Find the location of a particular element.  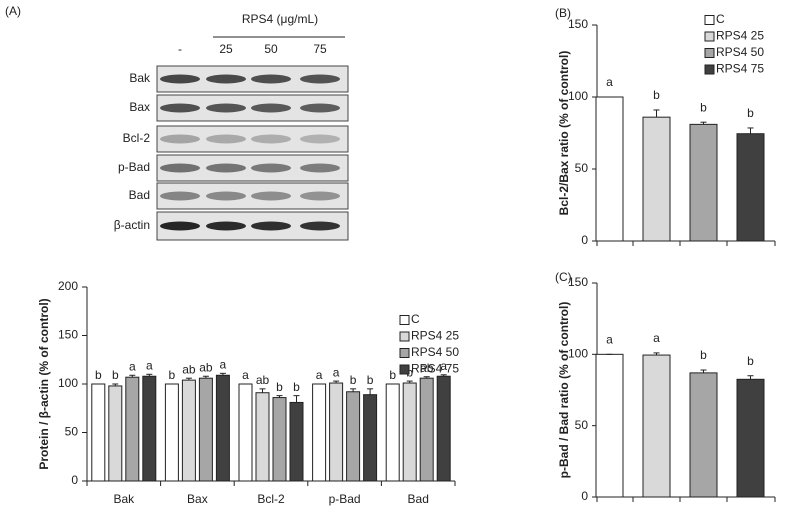

y-axis-label: p-Bad / Bad ratio (% of control) is located at coordinates (564, 390).